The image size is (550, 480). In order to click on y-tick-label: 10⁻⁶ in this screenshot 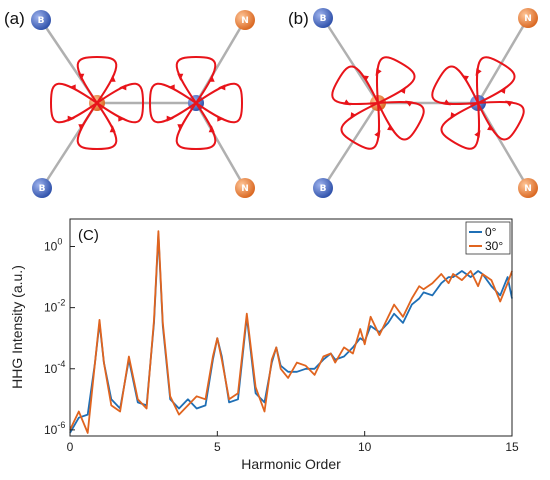, I will do `click(54, 428)`.